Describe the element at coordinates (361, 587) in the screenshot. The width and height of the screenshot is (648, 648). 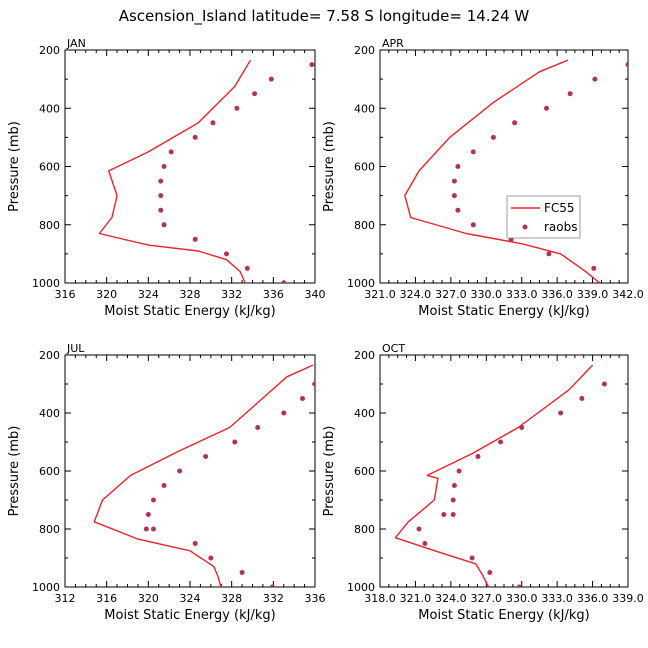
I see `oct-y-tick-label: 1000` at that location.